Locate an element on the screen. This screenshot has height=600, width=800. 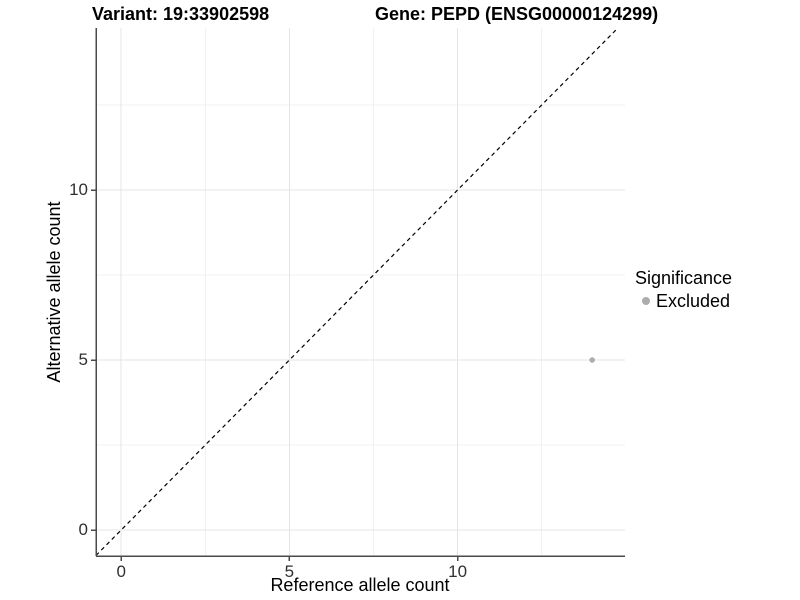
legend: Significance Excluded is located at coordinates (683, 289).